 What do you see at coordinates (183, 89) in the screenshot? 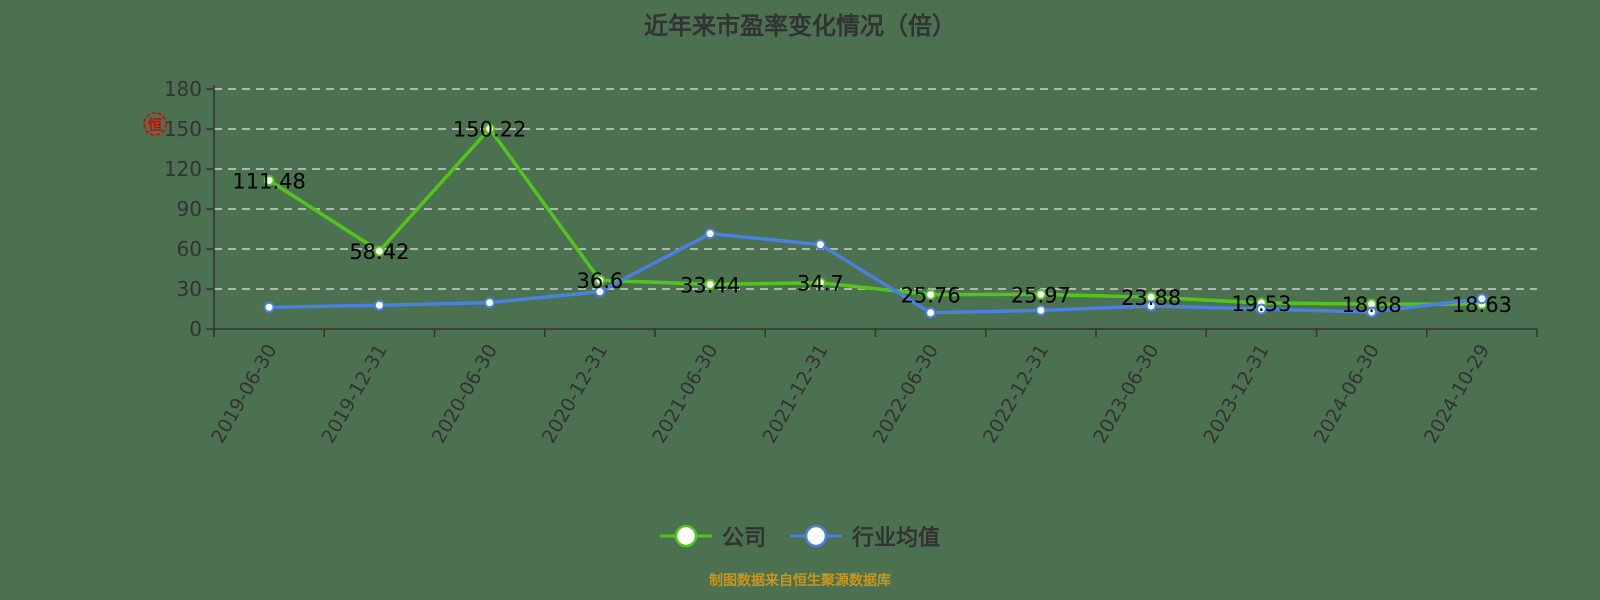
I see `y-tick-label: 180` at bounding box center [183, 89].